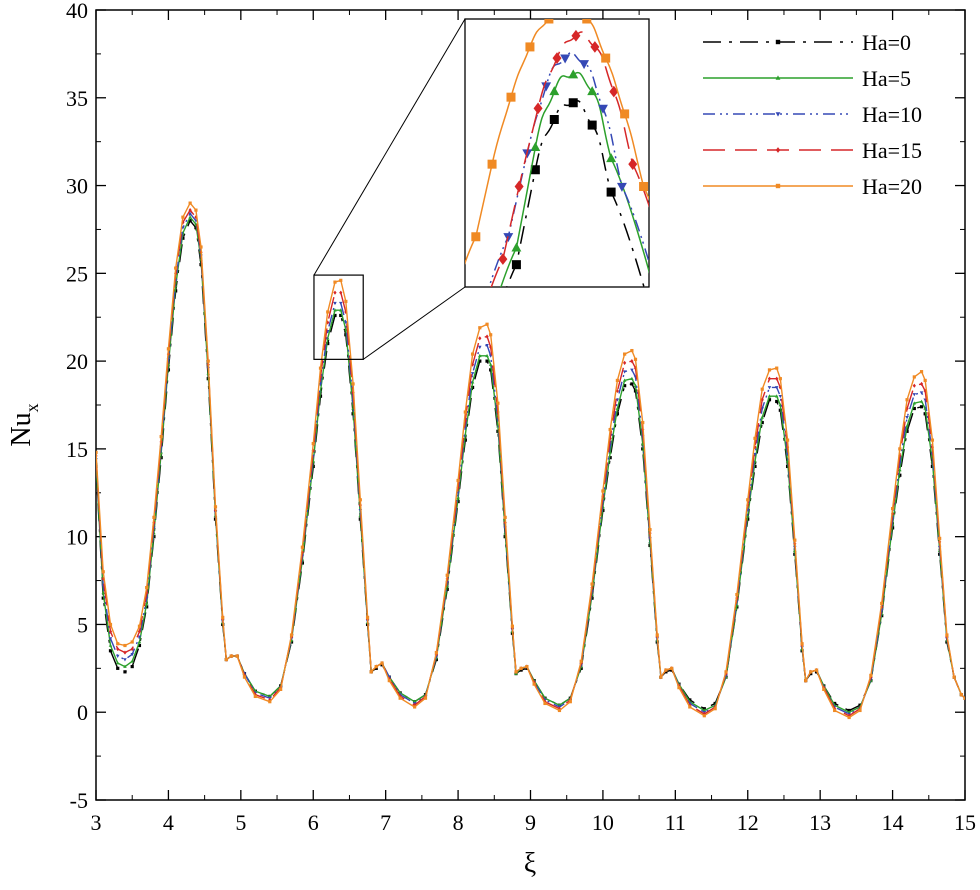 This screenshot has height=890, width=980. I want to click on y-tick-label: 0, so click(82, 712).